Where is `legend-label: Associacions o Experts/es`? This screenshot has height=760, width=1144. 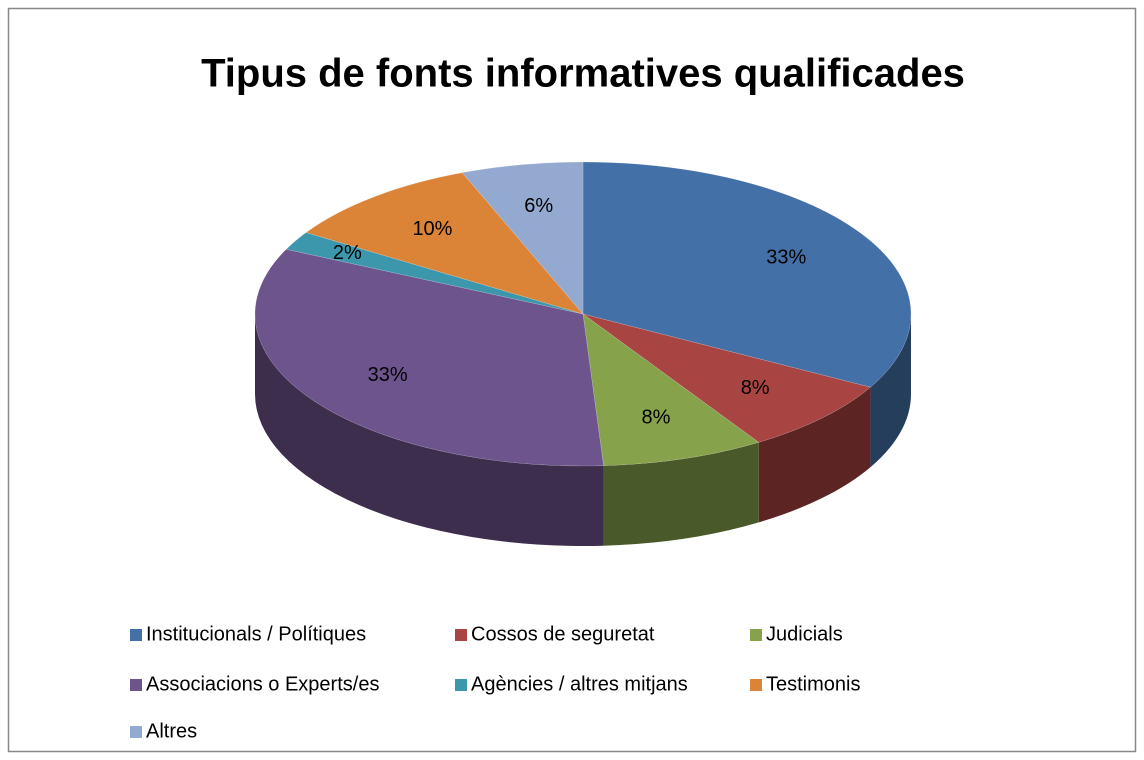 legend-label: Associacions o Experts/es is located at coordinates (262, 684).